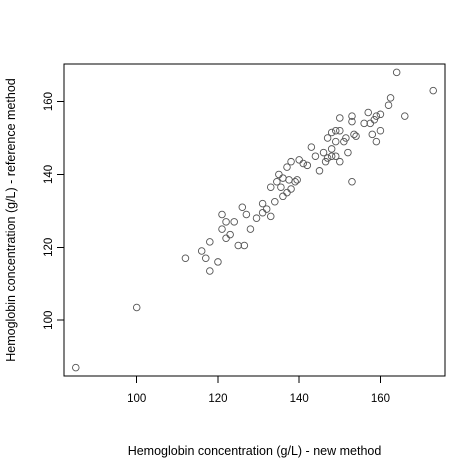  I want to click on x-tick-label: 120, so click(217, 399).